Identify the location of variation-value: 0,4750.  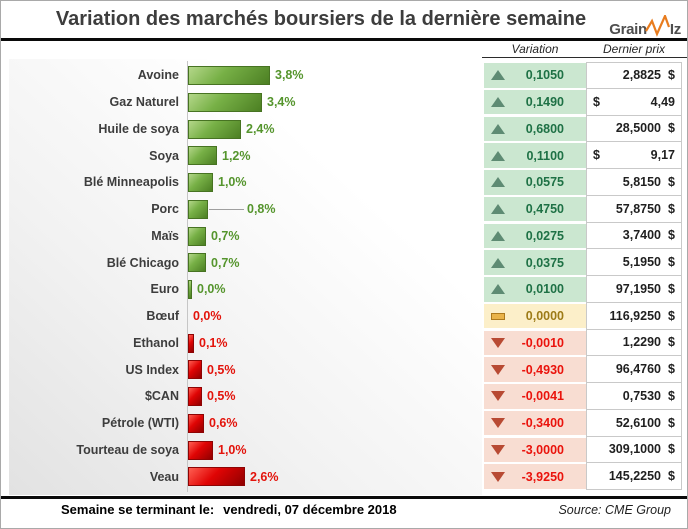
(544, 209).